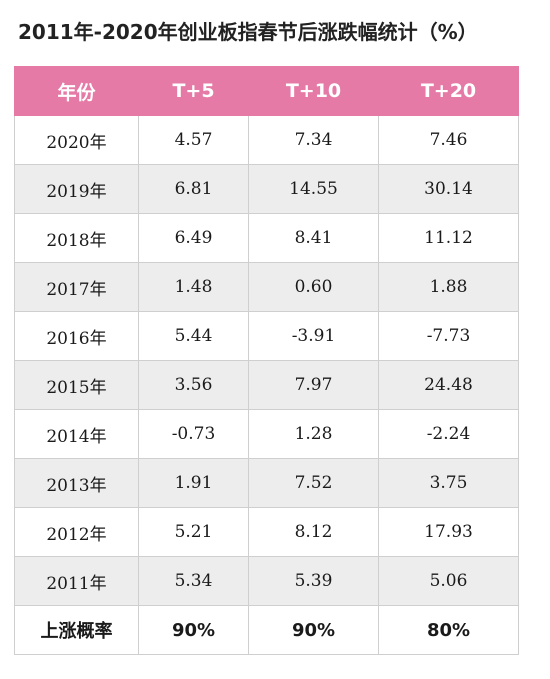 The height and width of the screenshot is (679, 550). Describe the element at coordinates (448, 238) in the screenshot. I see `cell-t20: 11.12` at that location.